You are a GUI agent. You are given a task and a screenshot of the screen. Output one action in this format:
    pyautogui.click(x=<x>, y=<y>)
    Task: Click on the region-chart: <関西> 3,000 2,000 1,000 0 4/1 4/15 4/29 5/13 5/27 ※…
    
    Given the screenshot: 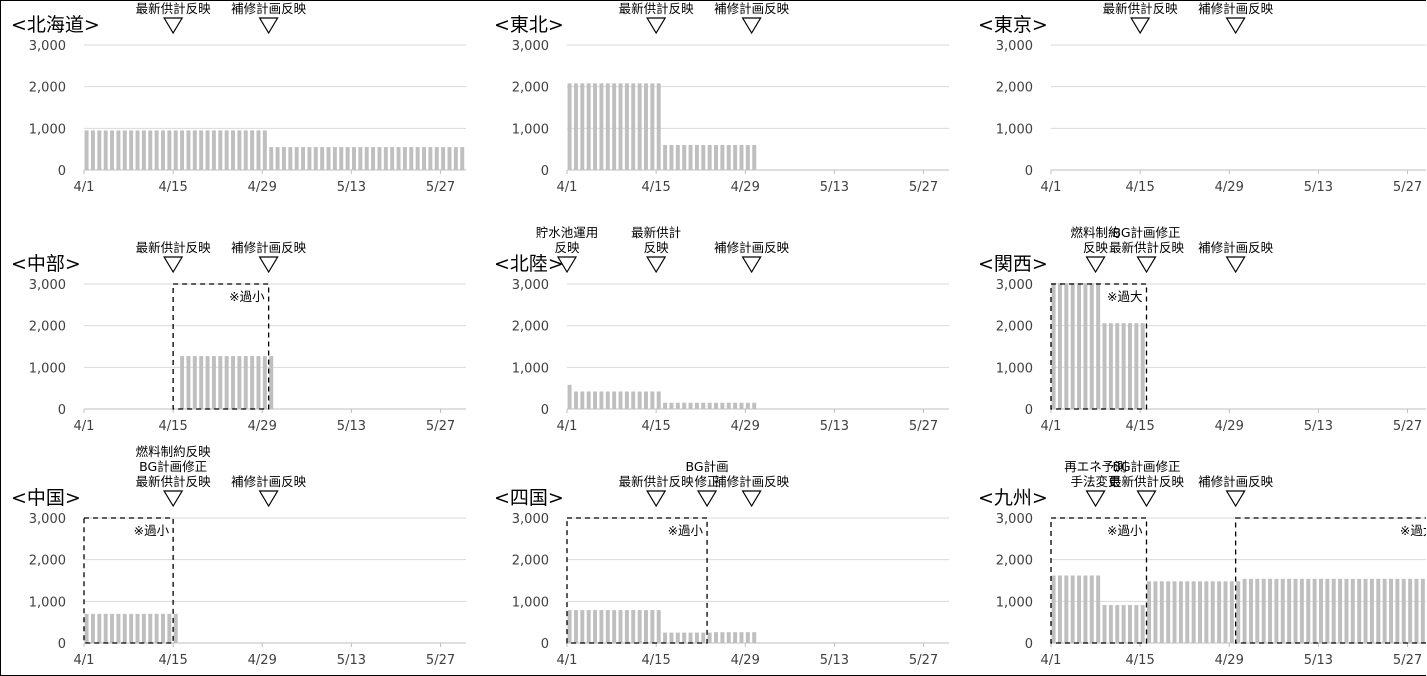 What is the action you would take?
    pyautogui.click(x=1202, y=329)
    